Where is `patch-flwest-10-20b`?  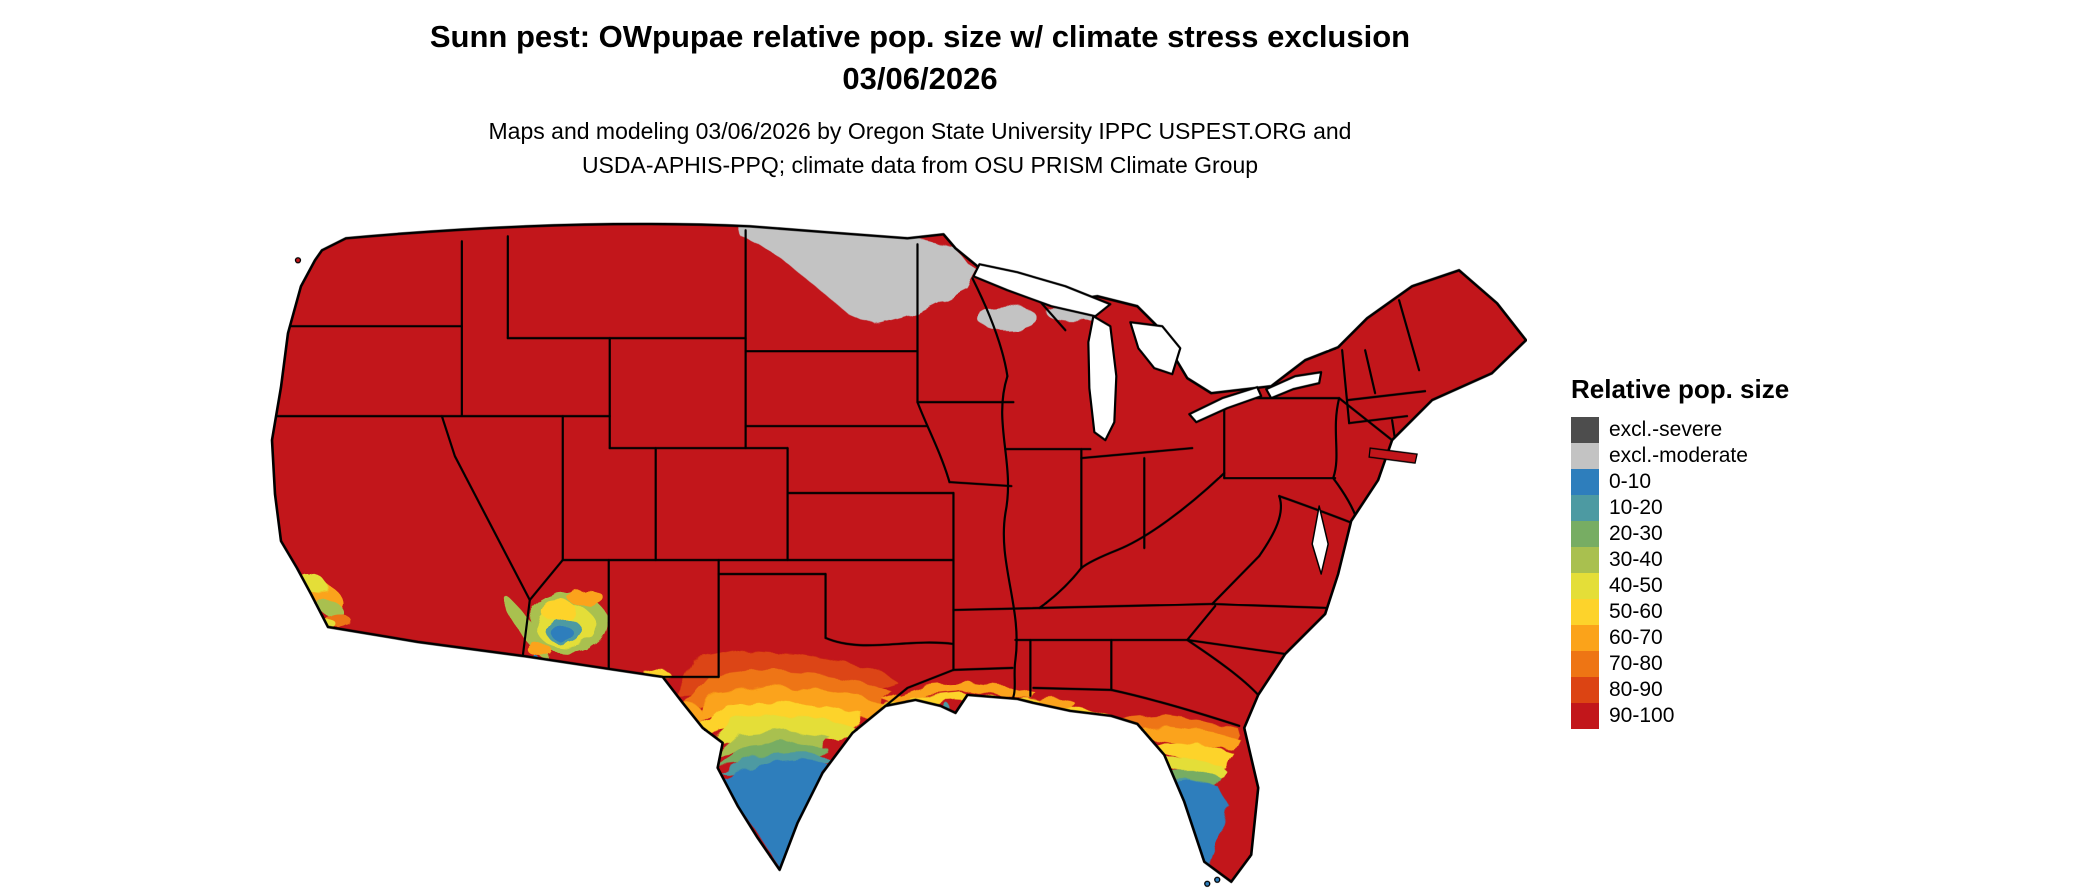 patch-flwest-10-20b is located at coordinates (1169, 839).